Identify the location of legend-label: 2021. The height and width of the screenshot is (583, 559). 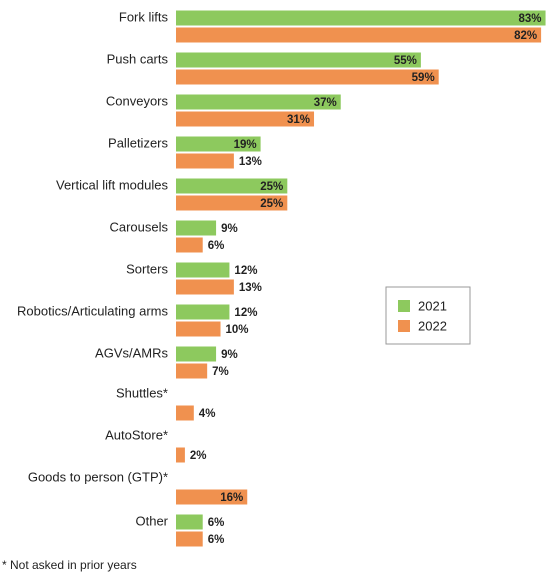
(432, 305).